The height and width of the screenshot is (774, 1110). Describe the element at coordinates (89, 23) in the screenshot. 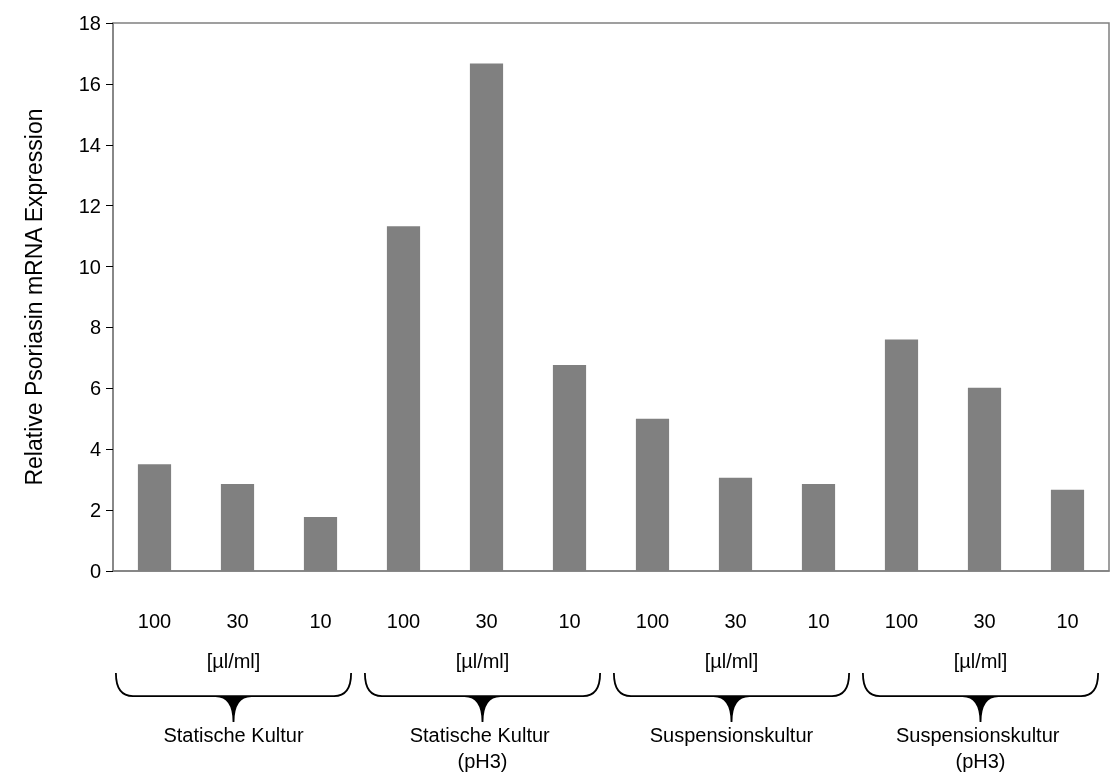

I see `y-tick-label: 18` at that location.